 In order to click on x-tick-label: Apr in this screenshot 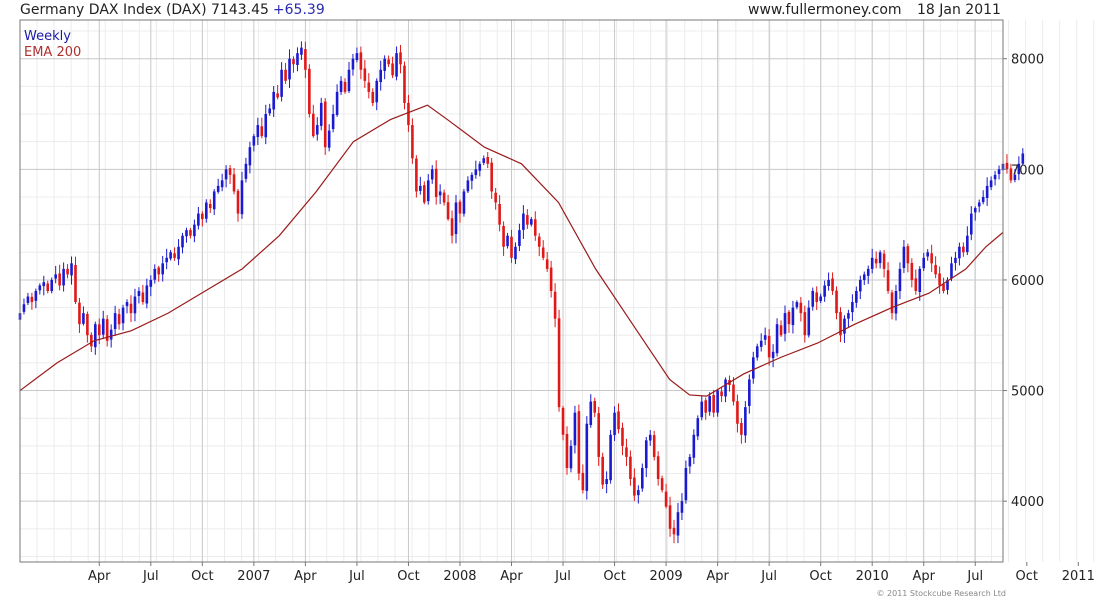, I will do `click(305, 576)`.